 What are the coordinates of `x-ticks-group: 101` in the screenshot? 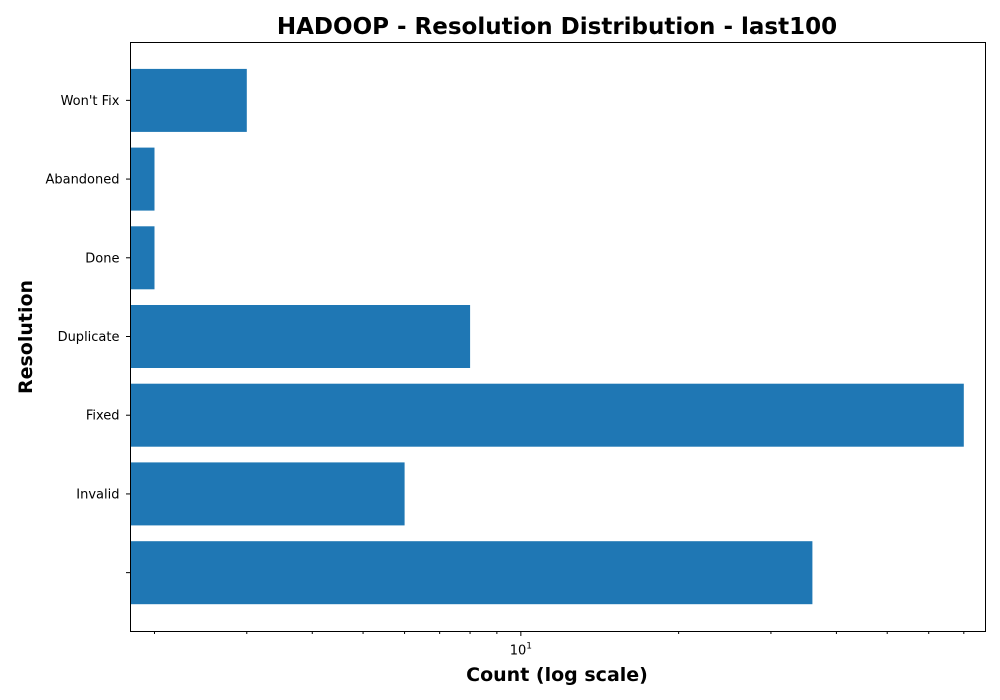 It's located at (559, 645).